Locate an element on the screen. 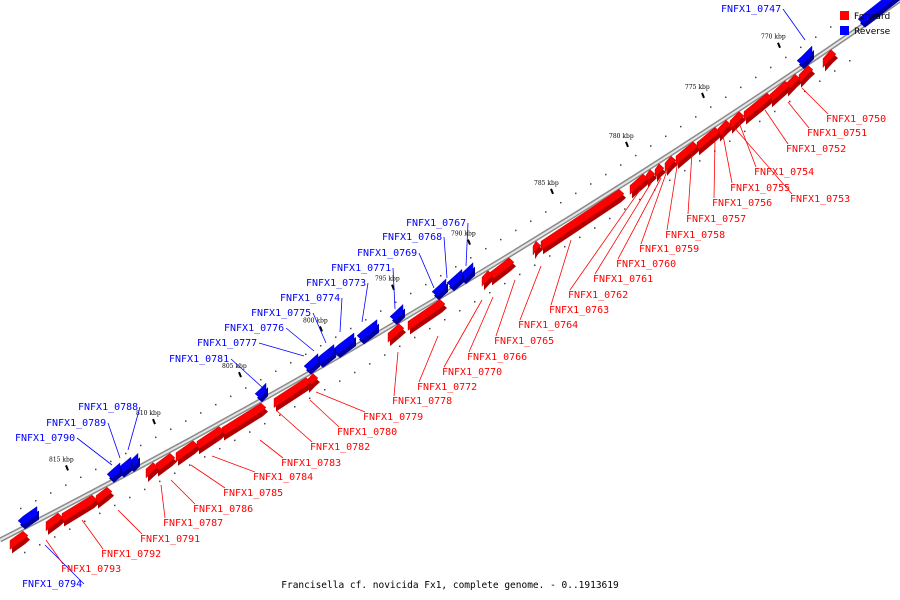 The width and height of the screenshot is (900, 600). forward-gene-label: FNFX1_0784 is located at coordinates (283, 477).